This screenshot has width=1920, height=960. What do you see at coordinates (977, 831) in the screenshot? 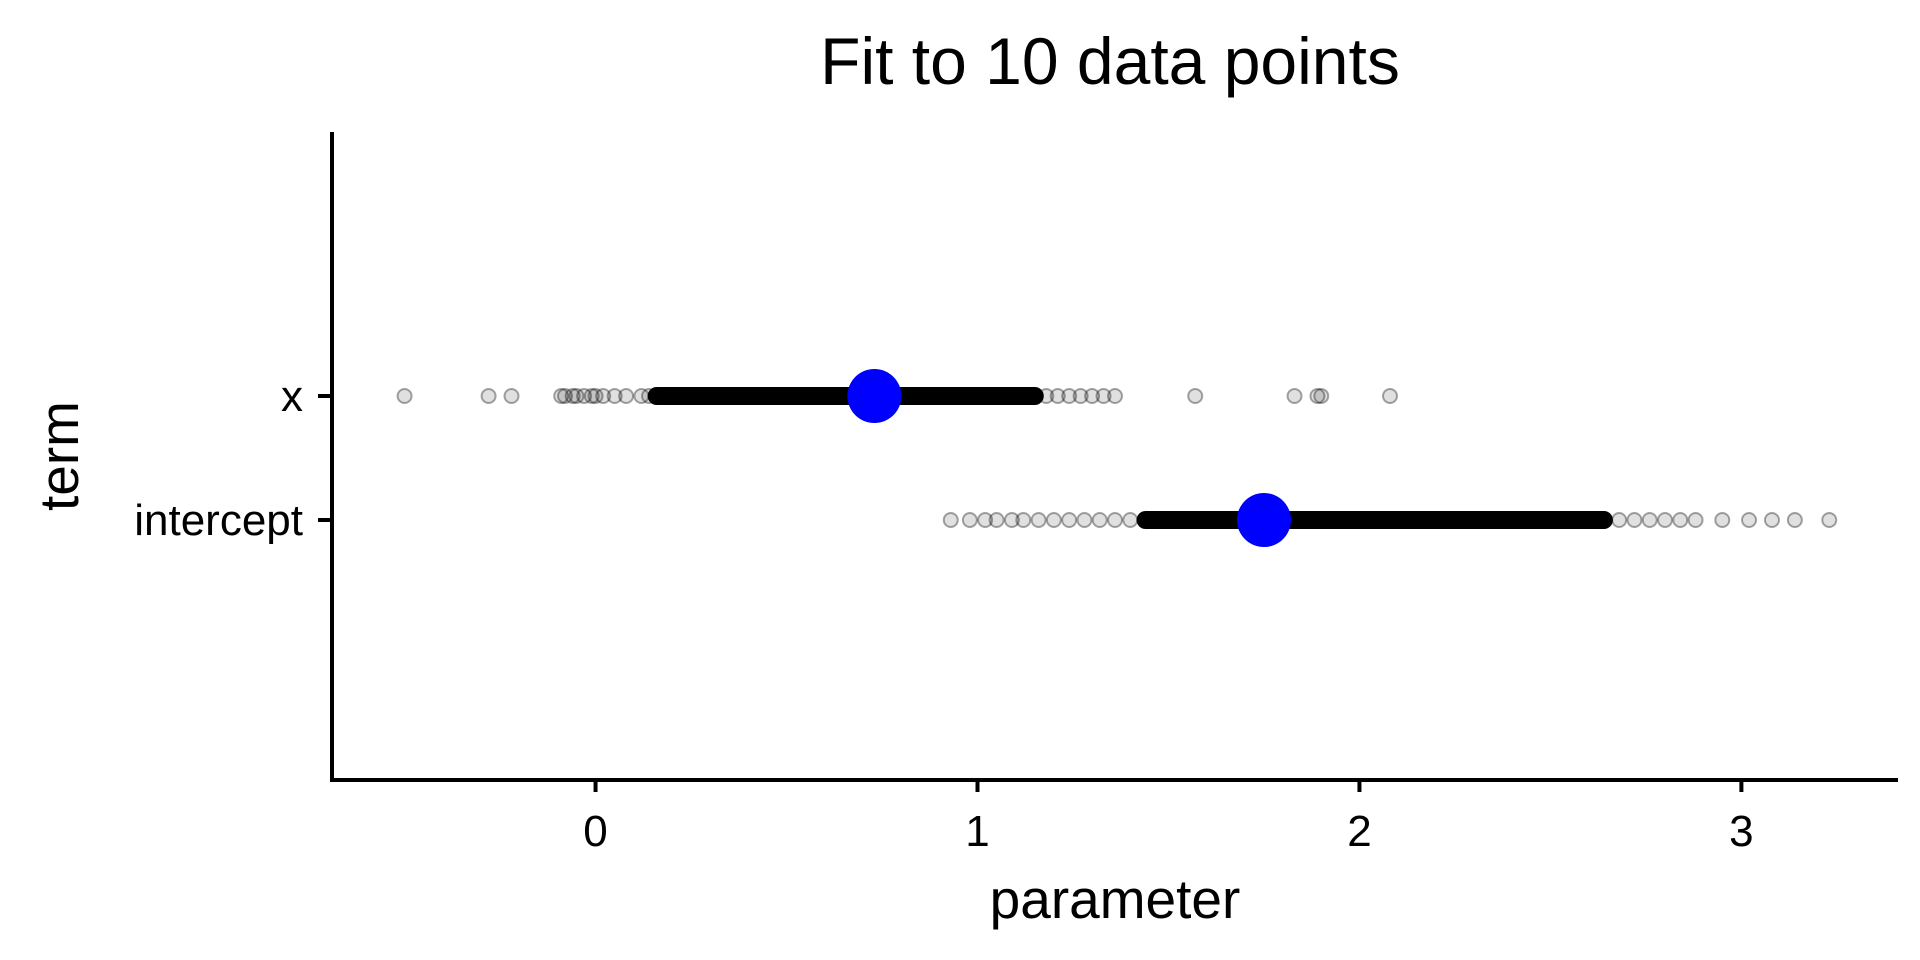
I see `x-tick-label: 1` at bounding box center [977, 831].